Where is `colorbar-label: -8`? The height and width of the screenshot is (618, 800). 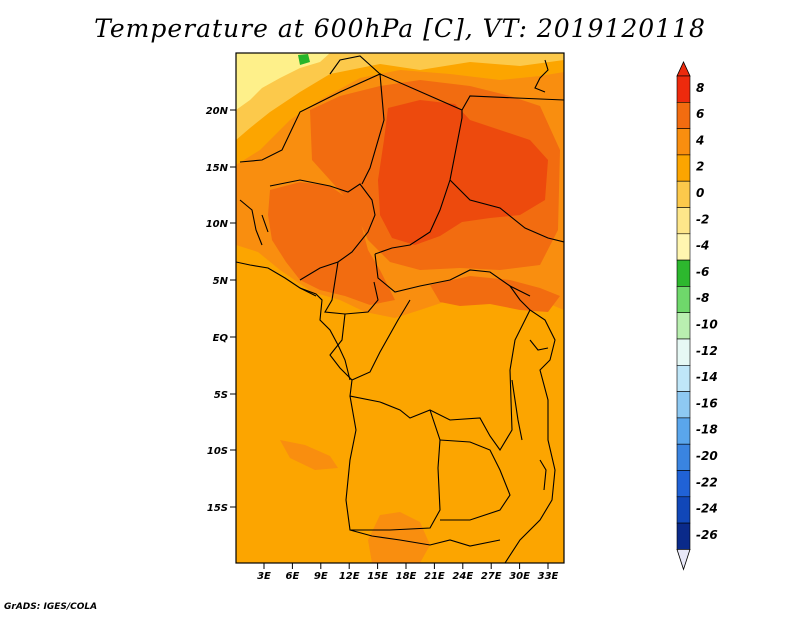
colorbar-label: -8 is located at coordinates (702, 298).